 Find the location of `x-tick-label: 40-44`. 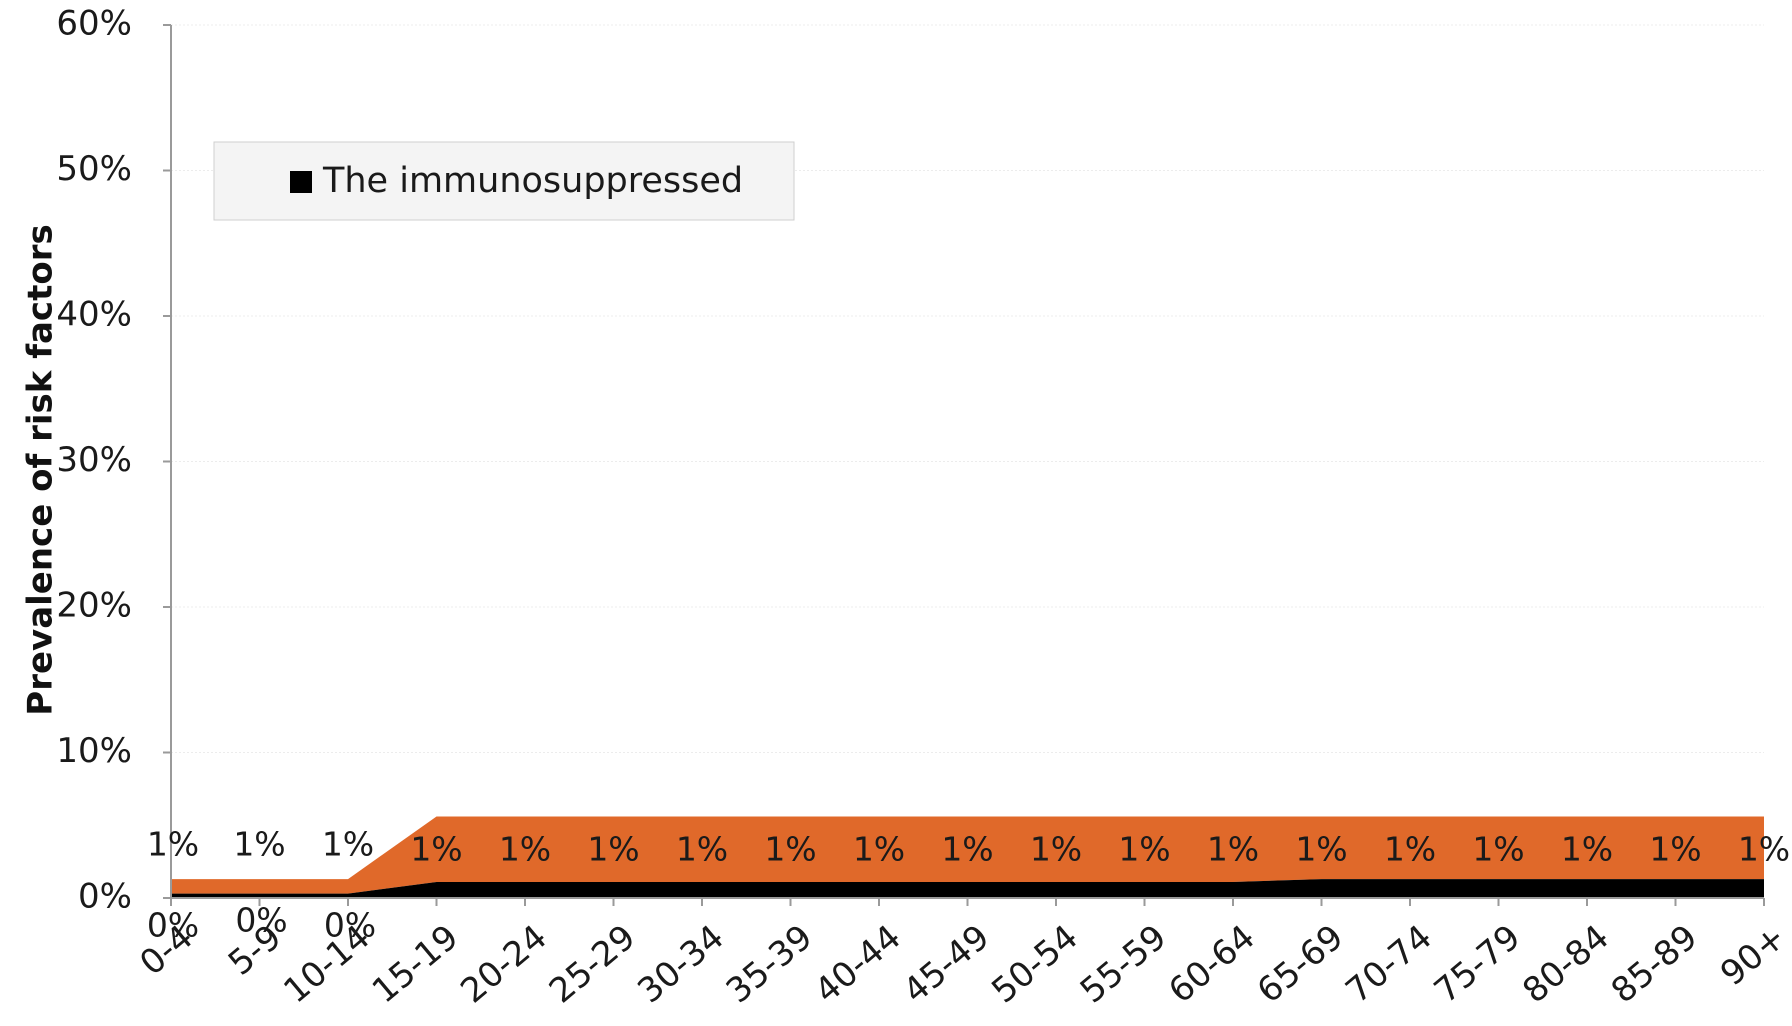

x-tick-label: 40-44 is located at coordinates (857, 964).